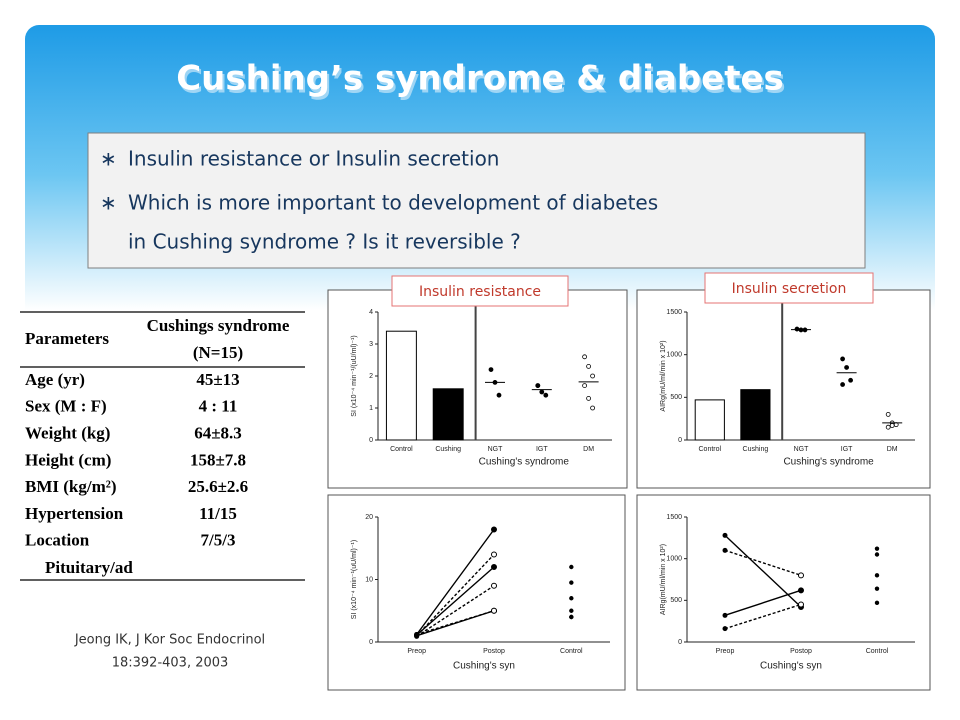  I want to click on table-cell: 45±13, so click(217, 379).